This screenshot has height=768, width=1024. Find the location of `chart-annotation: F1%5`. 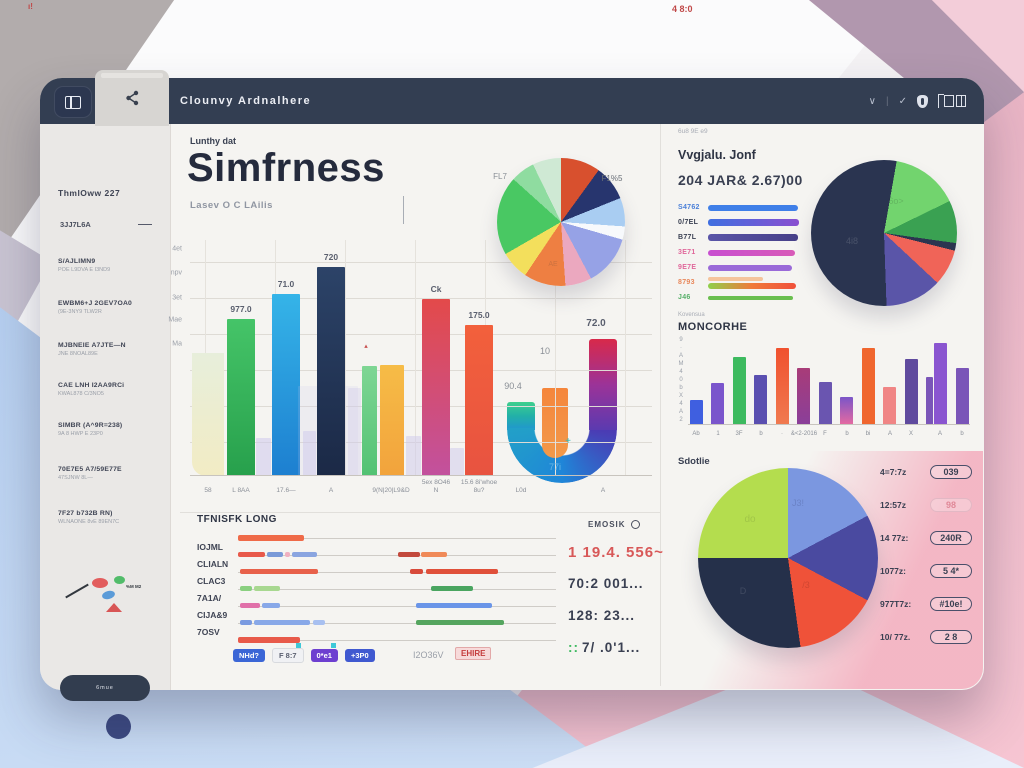

chart-annotation: F1%5 is located at coordinates (612, 178).